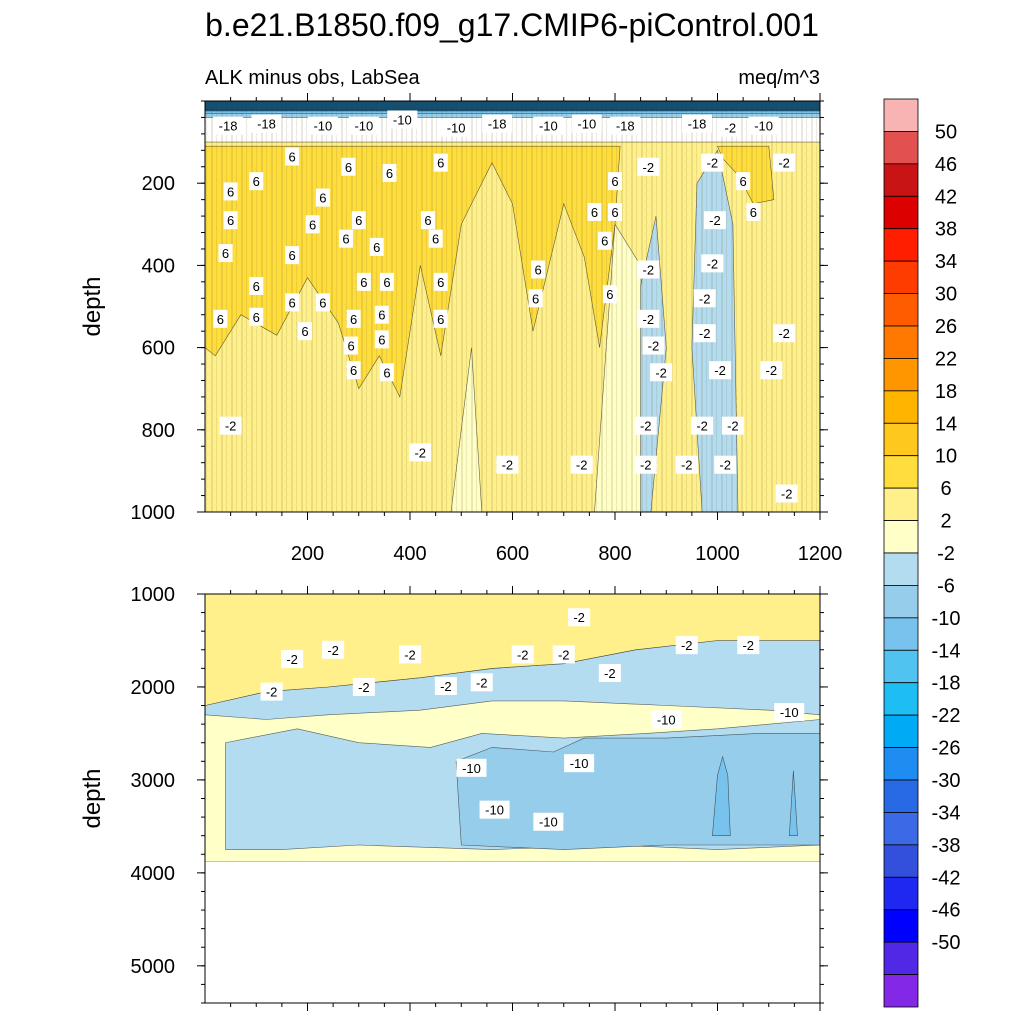  What do you see at coordinates (686, 645) in the screenshot?
I see `contour-label-lower-6: -2` at bounding box center [686, 645].